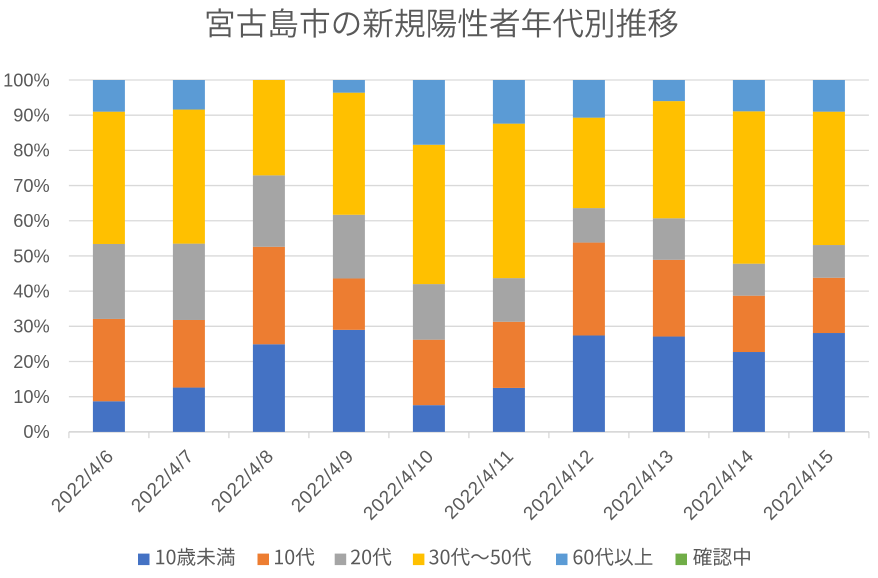 The height and width of the screenshot is (578, 878). Describe the element at coordinates (31, 291) in the screenshot. I see `svg-text: 40%` at that location.